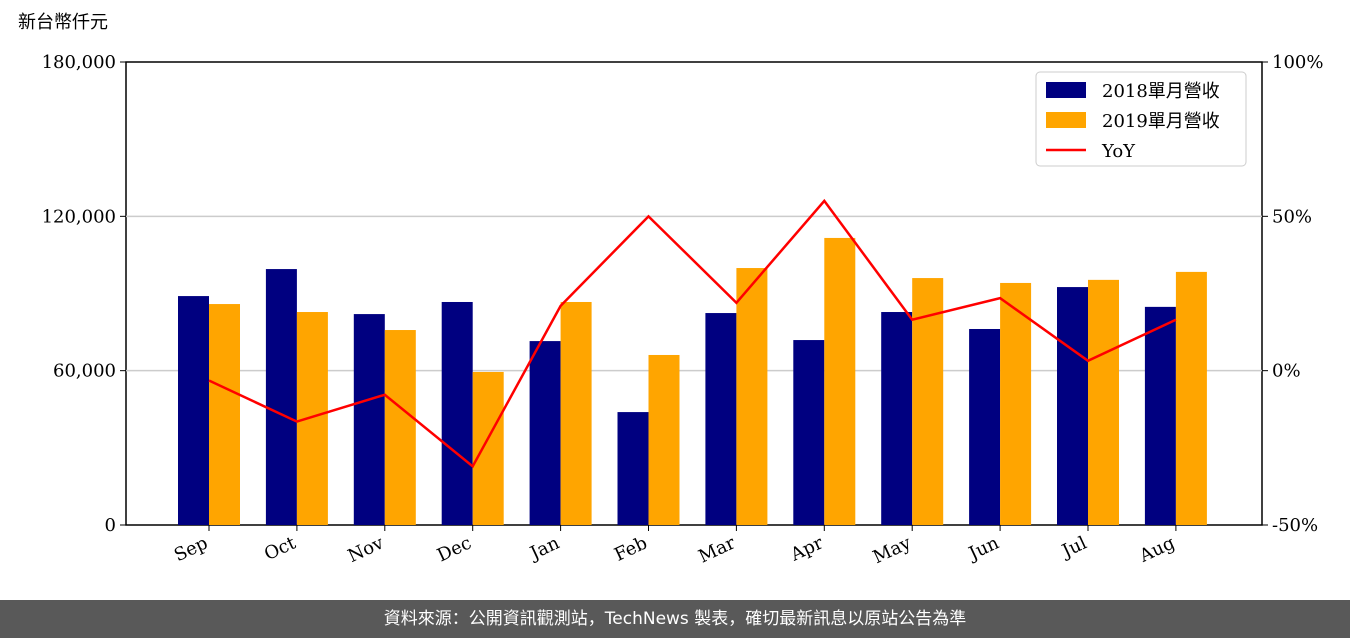 The image size is (1350, 638). I want to click on y-tick-label: 60,000, so click(84, 371).